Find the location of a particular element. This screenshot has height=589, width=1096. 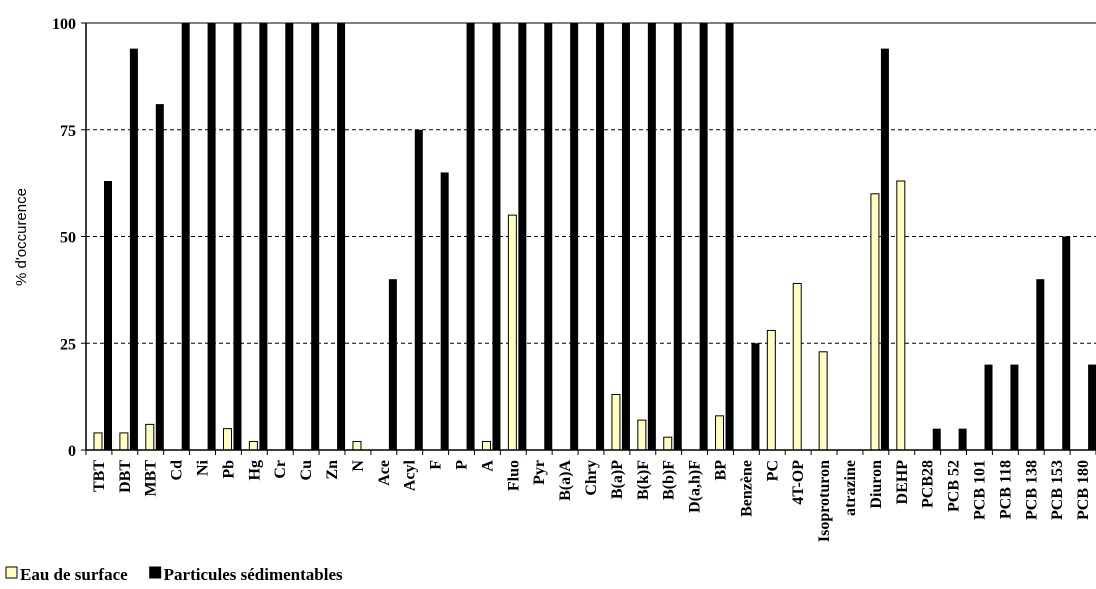

x-tick-label: 4T-OP is located at coordinates (798, 482).